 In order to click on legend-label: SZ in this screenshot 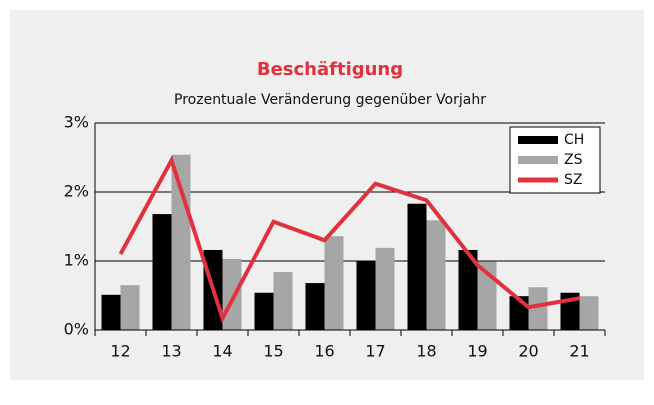, I will do `click(573, 180)`.